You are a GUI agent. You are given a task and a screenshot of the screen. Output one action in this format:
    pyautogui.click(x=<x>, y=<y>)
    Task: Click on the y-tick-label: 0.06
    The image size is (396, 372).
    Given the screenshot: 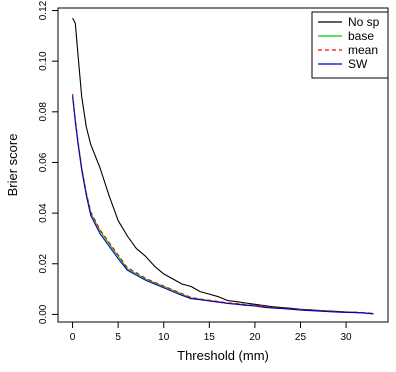 What is the action you would take?
    pyautogui.click(x=43, y=162)
    